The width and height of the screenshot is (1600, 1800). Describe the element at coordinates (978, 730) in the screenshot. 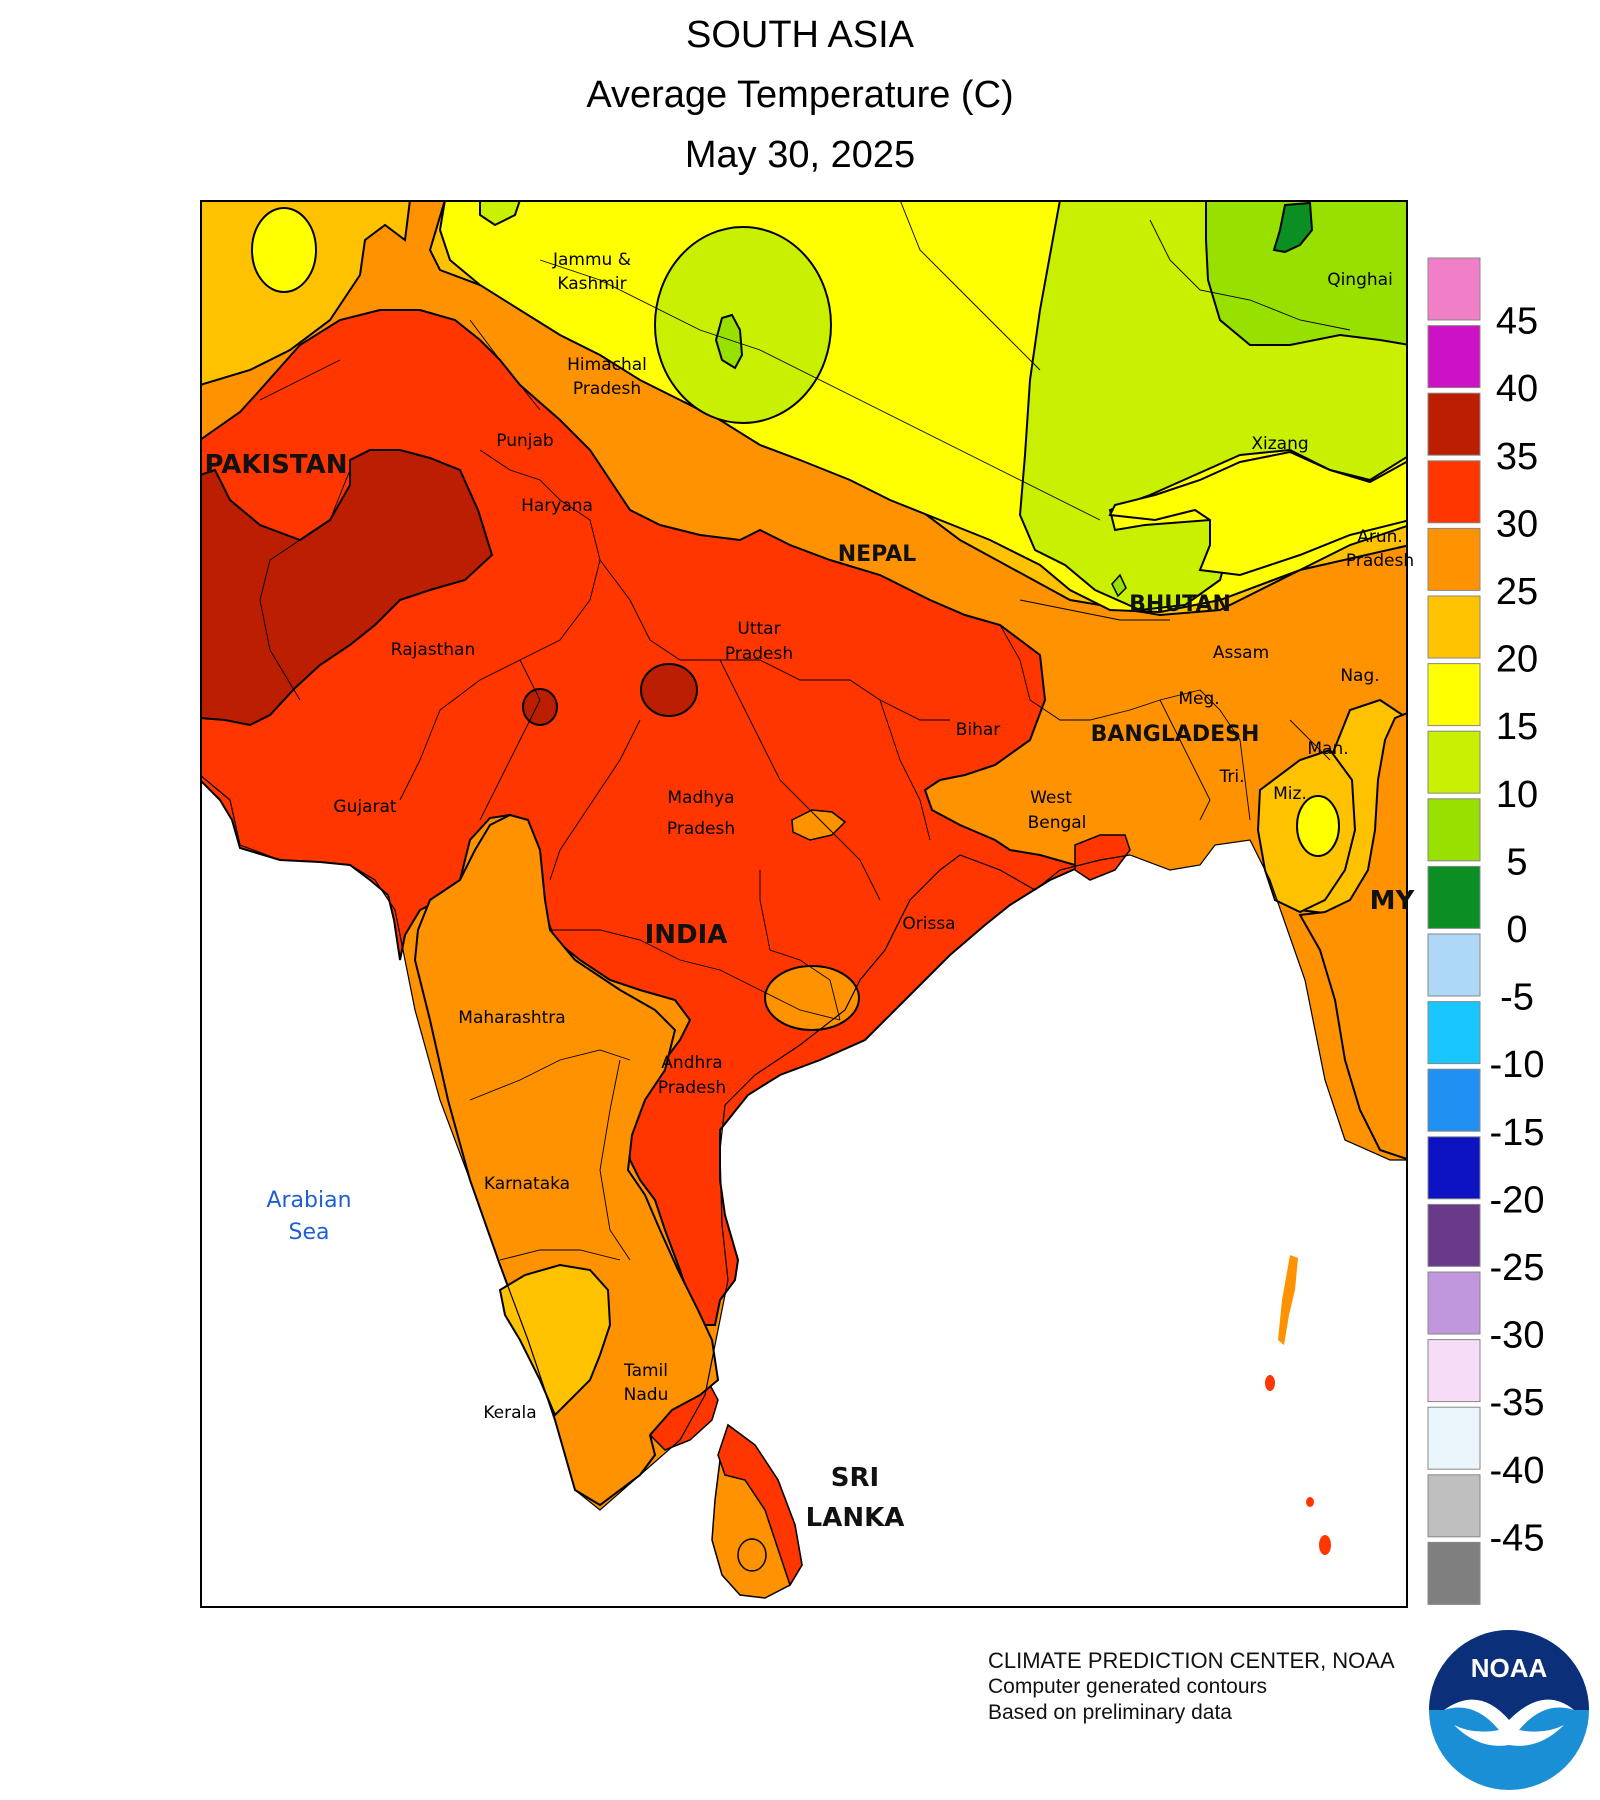

I see `label-bihar: Bihar` at that location.